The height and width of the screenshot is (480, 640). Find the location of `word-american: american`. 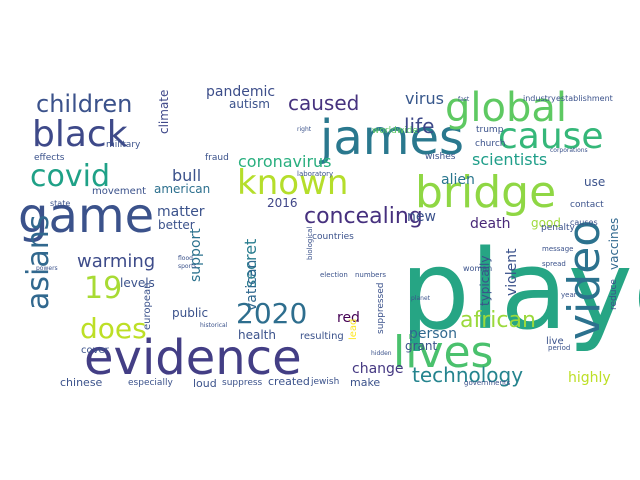

word-american: american is located at coordinates (182, 189).